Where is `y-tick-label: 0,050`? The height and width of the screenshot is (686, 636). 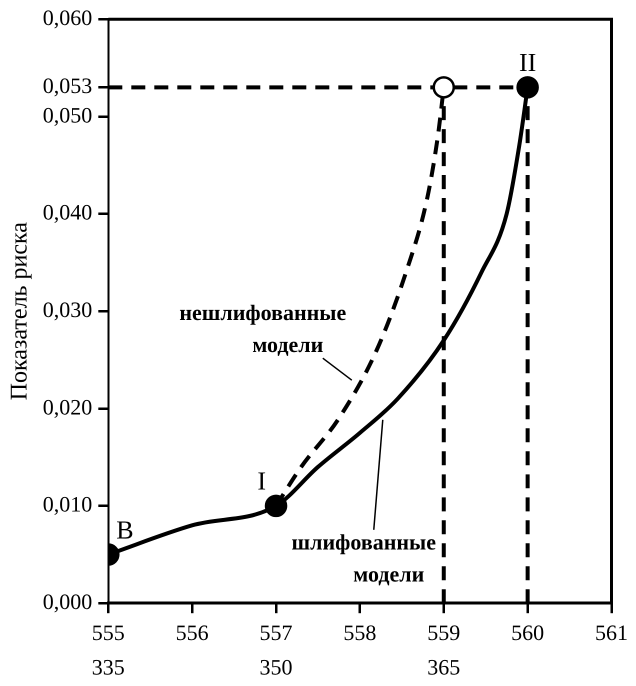
y-tick-label: 0,050 is located at coordinates (67, 115).